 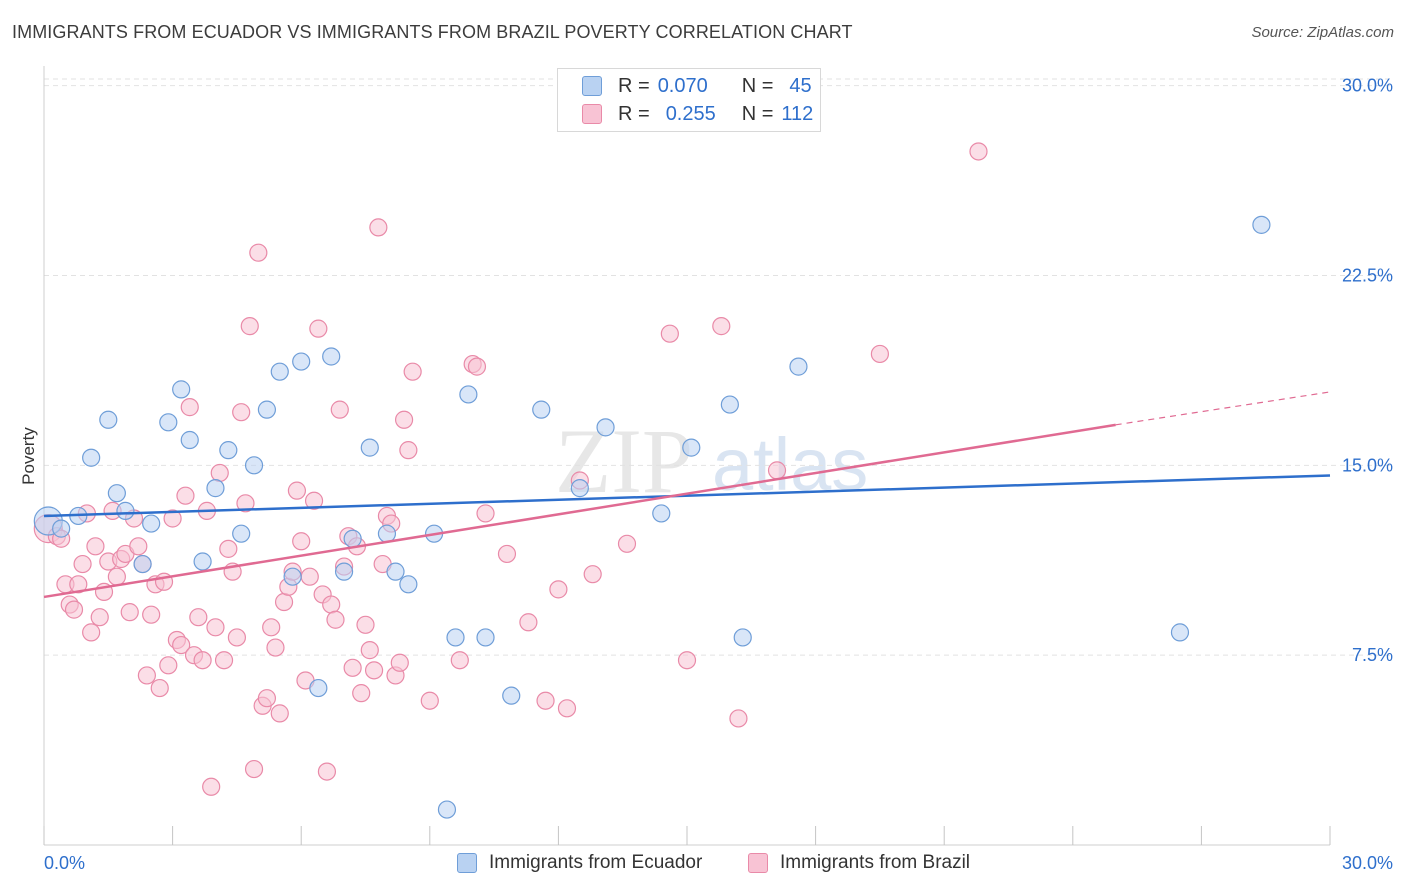 I want to click on y-tick-label: 15.0%, so click(x=1367, y=465).